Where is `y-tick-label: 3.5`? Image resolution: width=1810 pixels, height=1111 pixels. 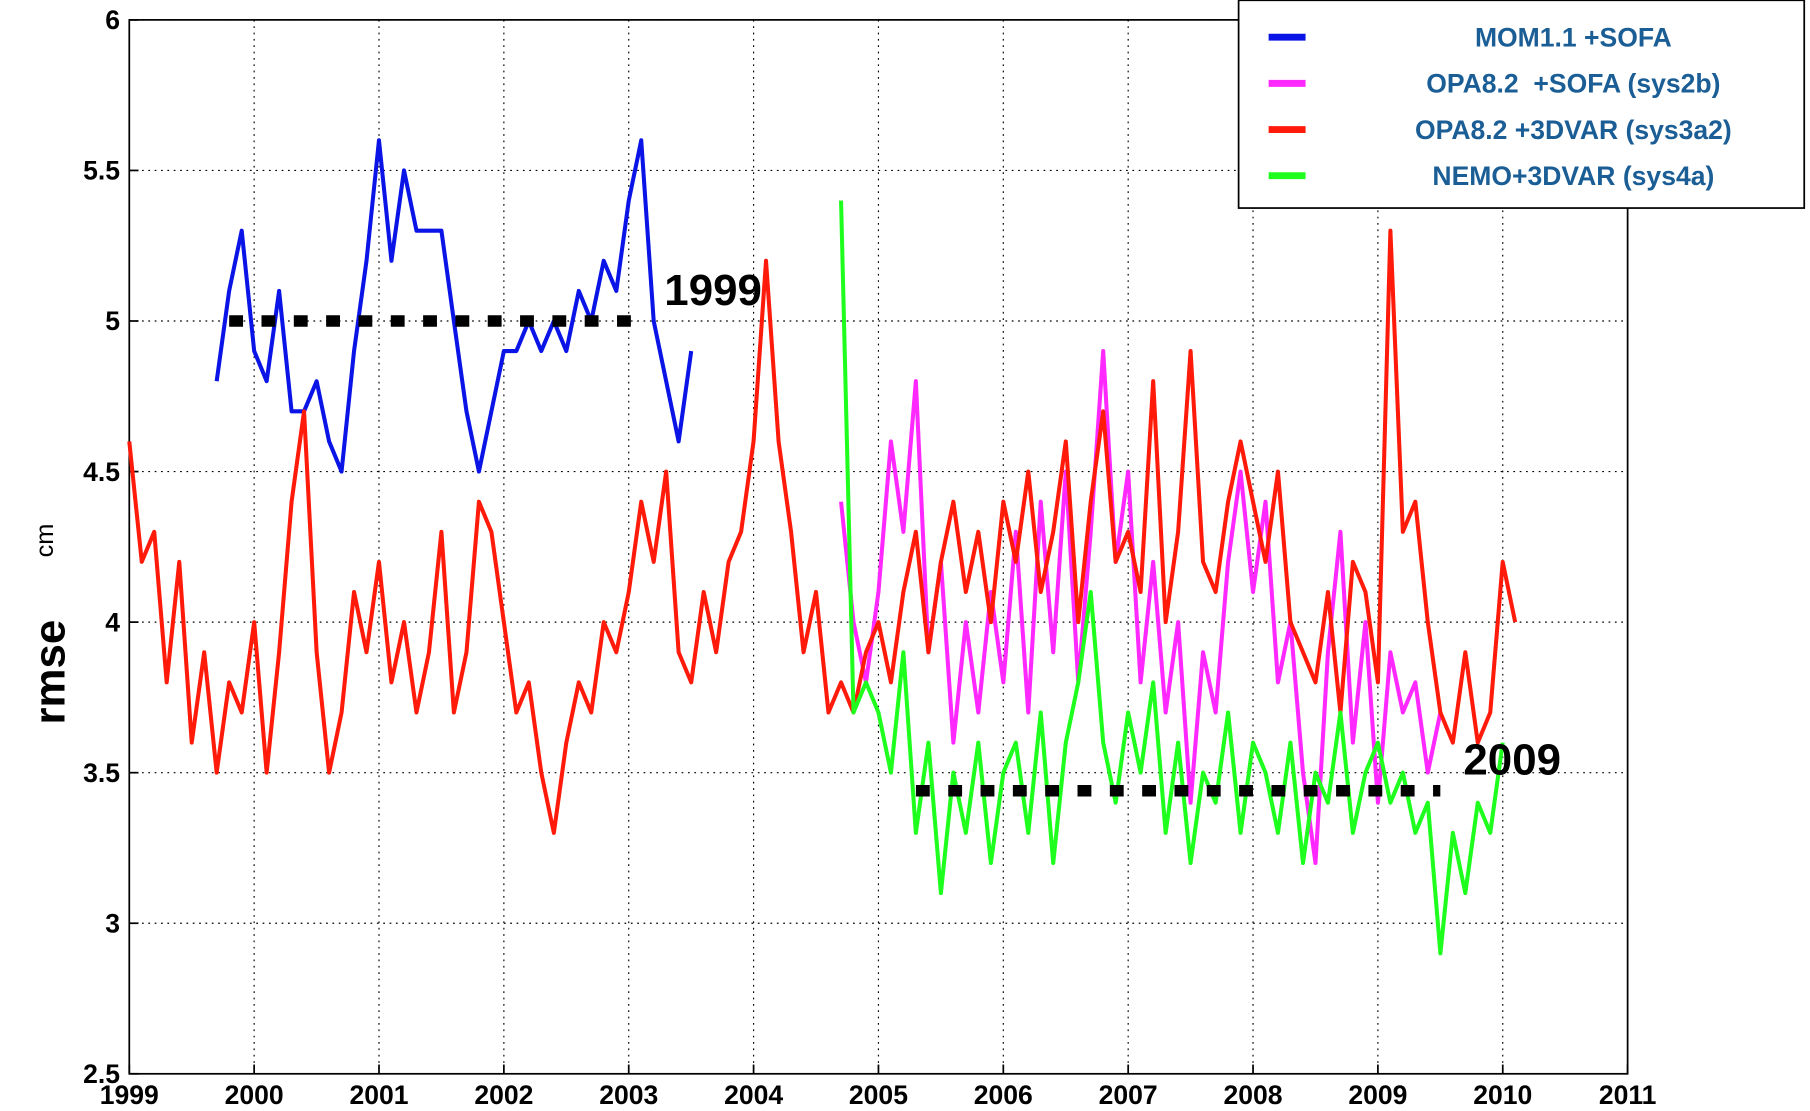
y-tick-label: 3.5 is located at coordinates (101, 773).